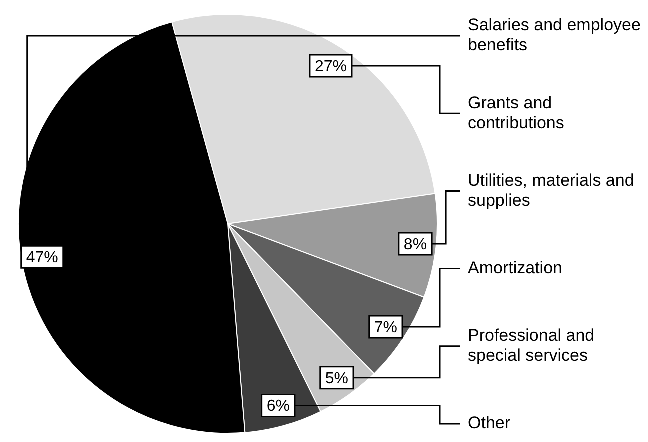  What do you see at coordinates (489, 423) in the screenshot?
I see `slice-label: Other` at bounding box center [489, 423].